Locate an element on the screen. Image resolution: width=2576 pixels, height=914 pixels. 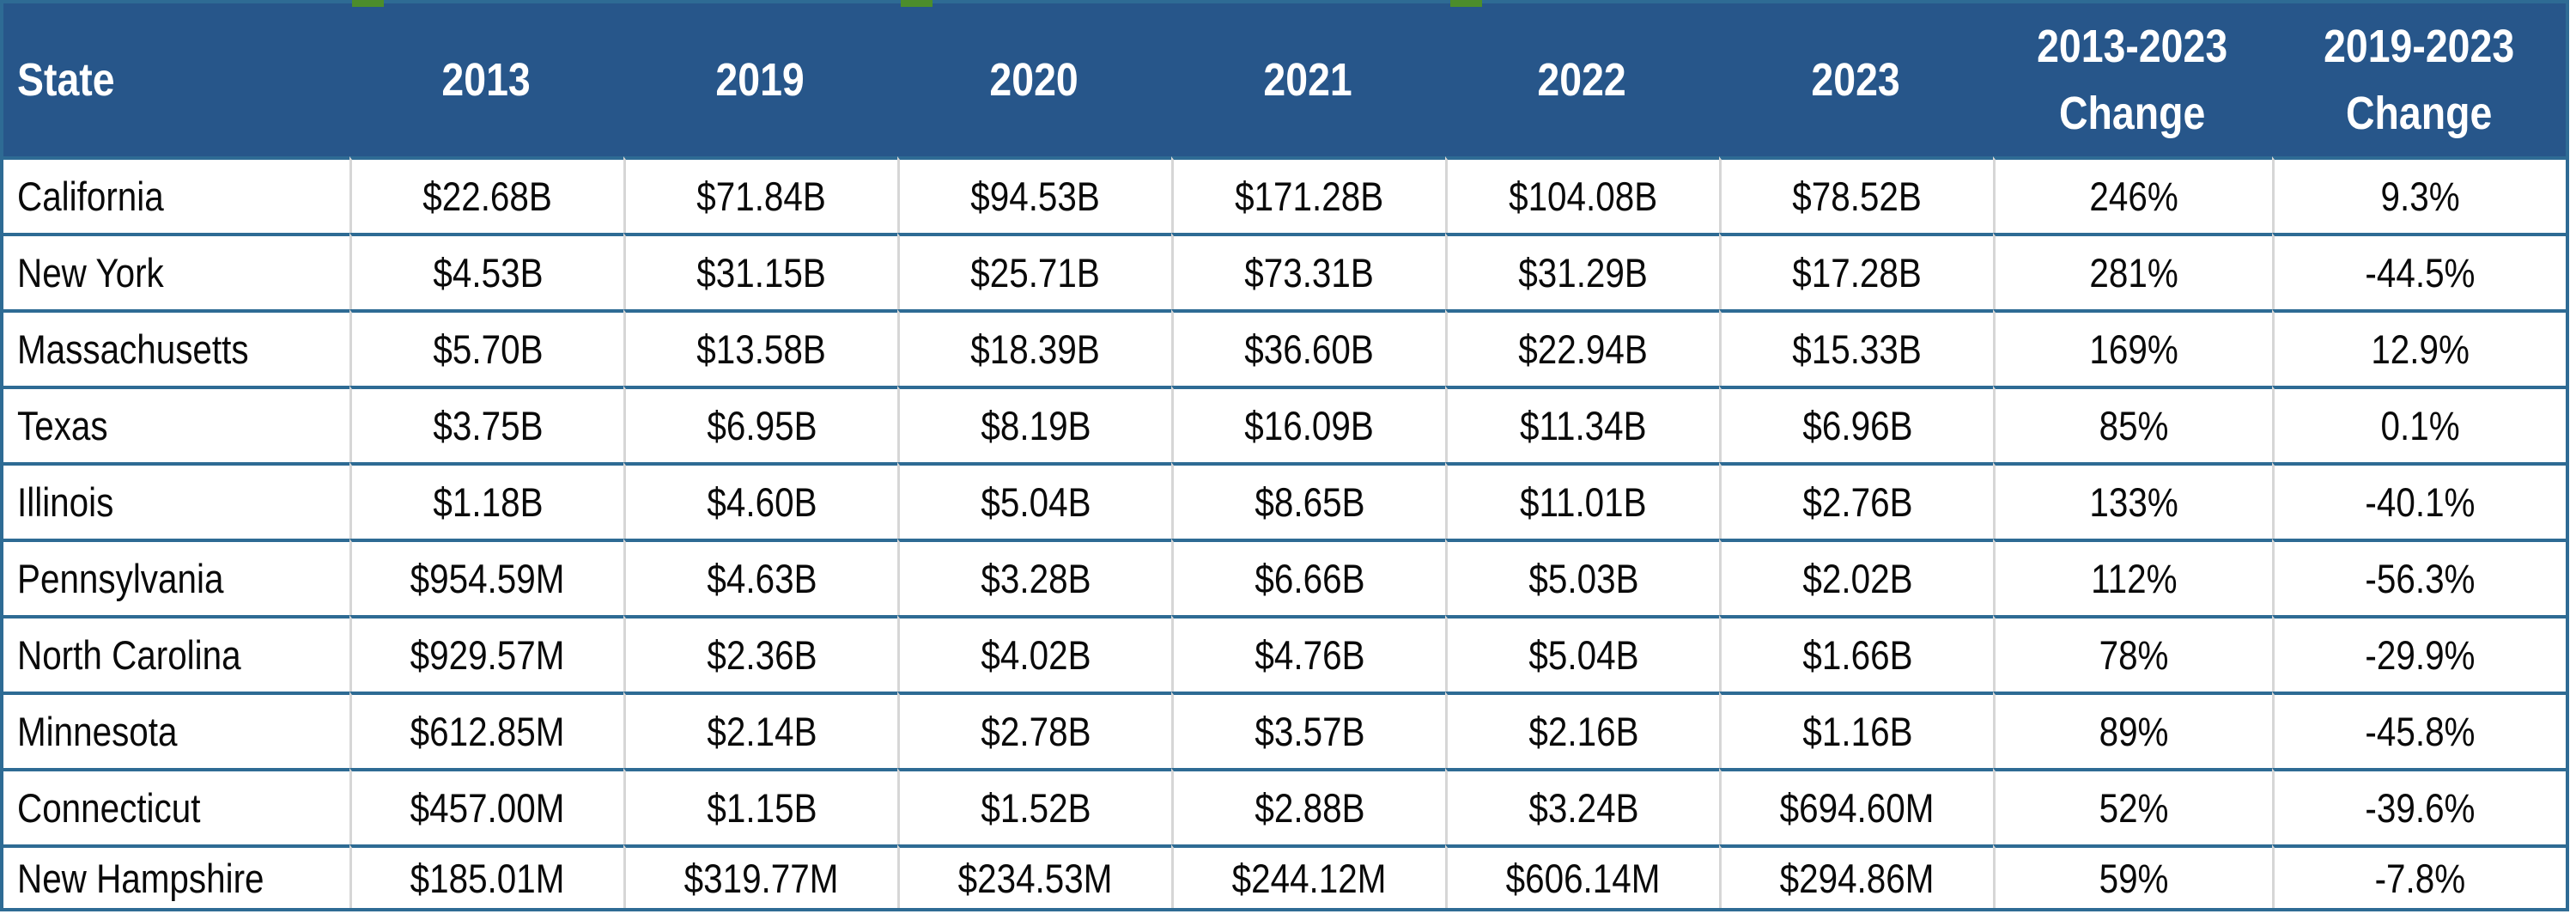
cell-change-2019-2023: -39.6% is located at coordinates (2419, 806).